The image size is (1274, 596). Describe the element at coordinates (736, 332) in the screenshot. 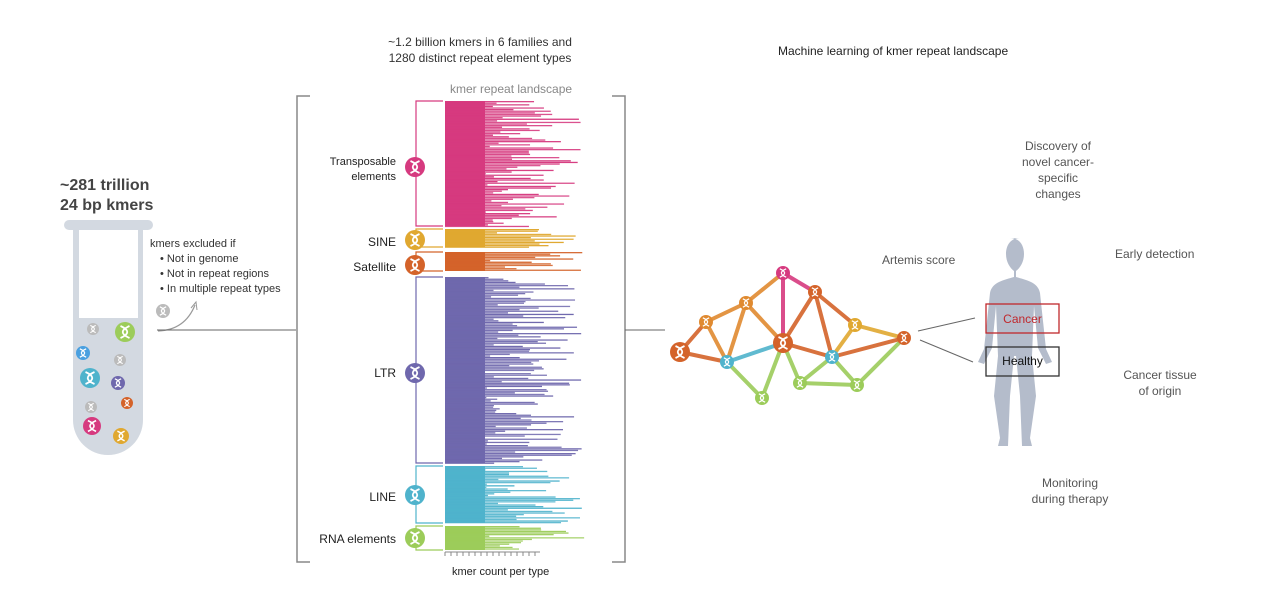

I see `network-edge` at that location.